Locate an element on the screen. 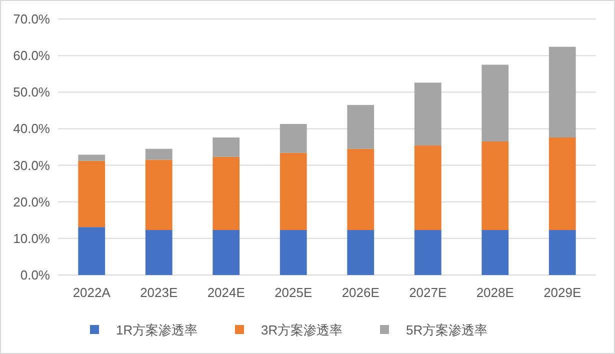  x-tick-label: 2029E is located at coordinates (563, 292).